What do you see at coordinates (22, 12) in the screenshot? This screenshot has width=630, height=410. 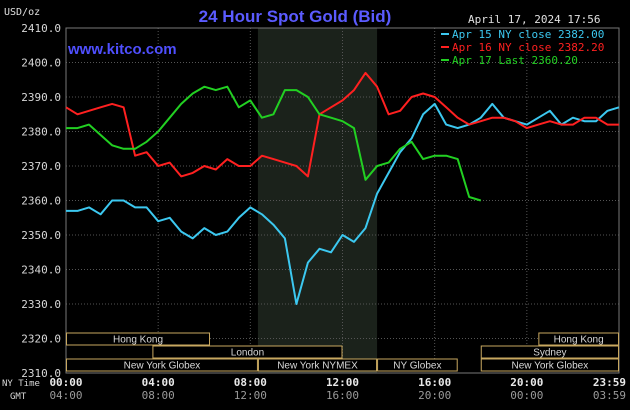 I see `unit-label: USD/oz` at bounding box center [22, 12].